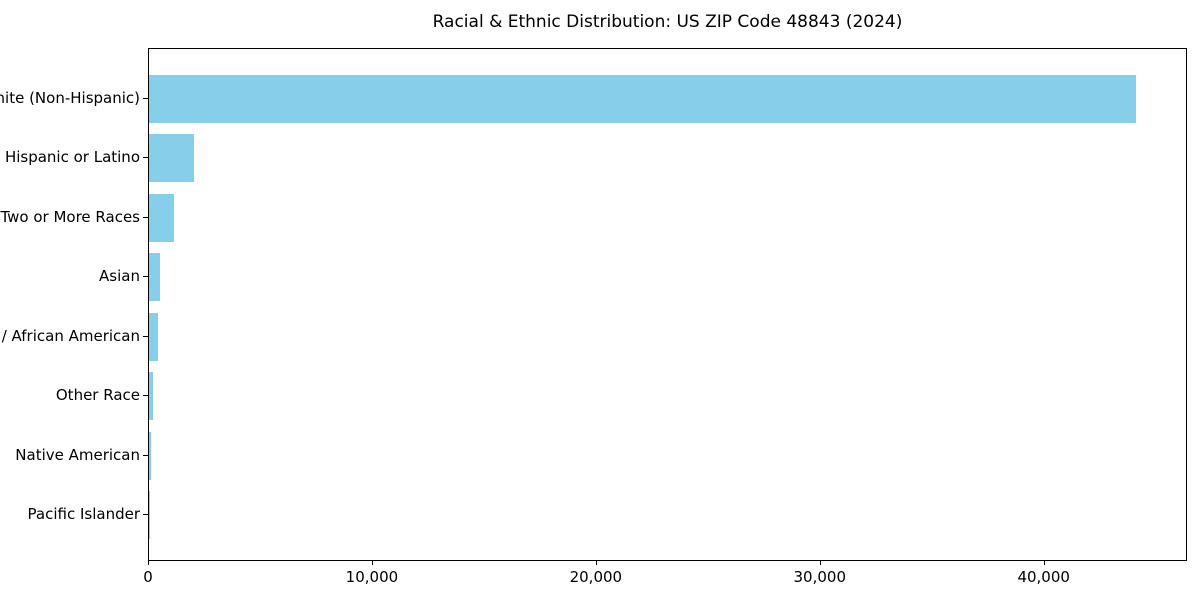 Image resolution: width=1200 pixels, height=600 pixels. What do you see at coordinates (151, 396) in the screenshot?
I see `bar-other-race` at bounding box center [151, 396].